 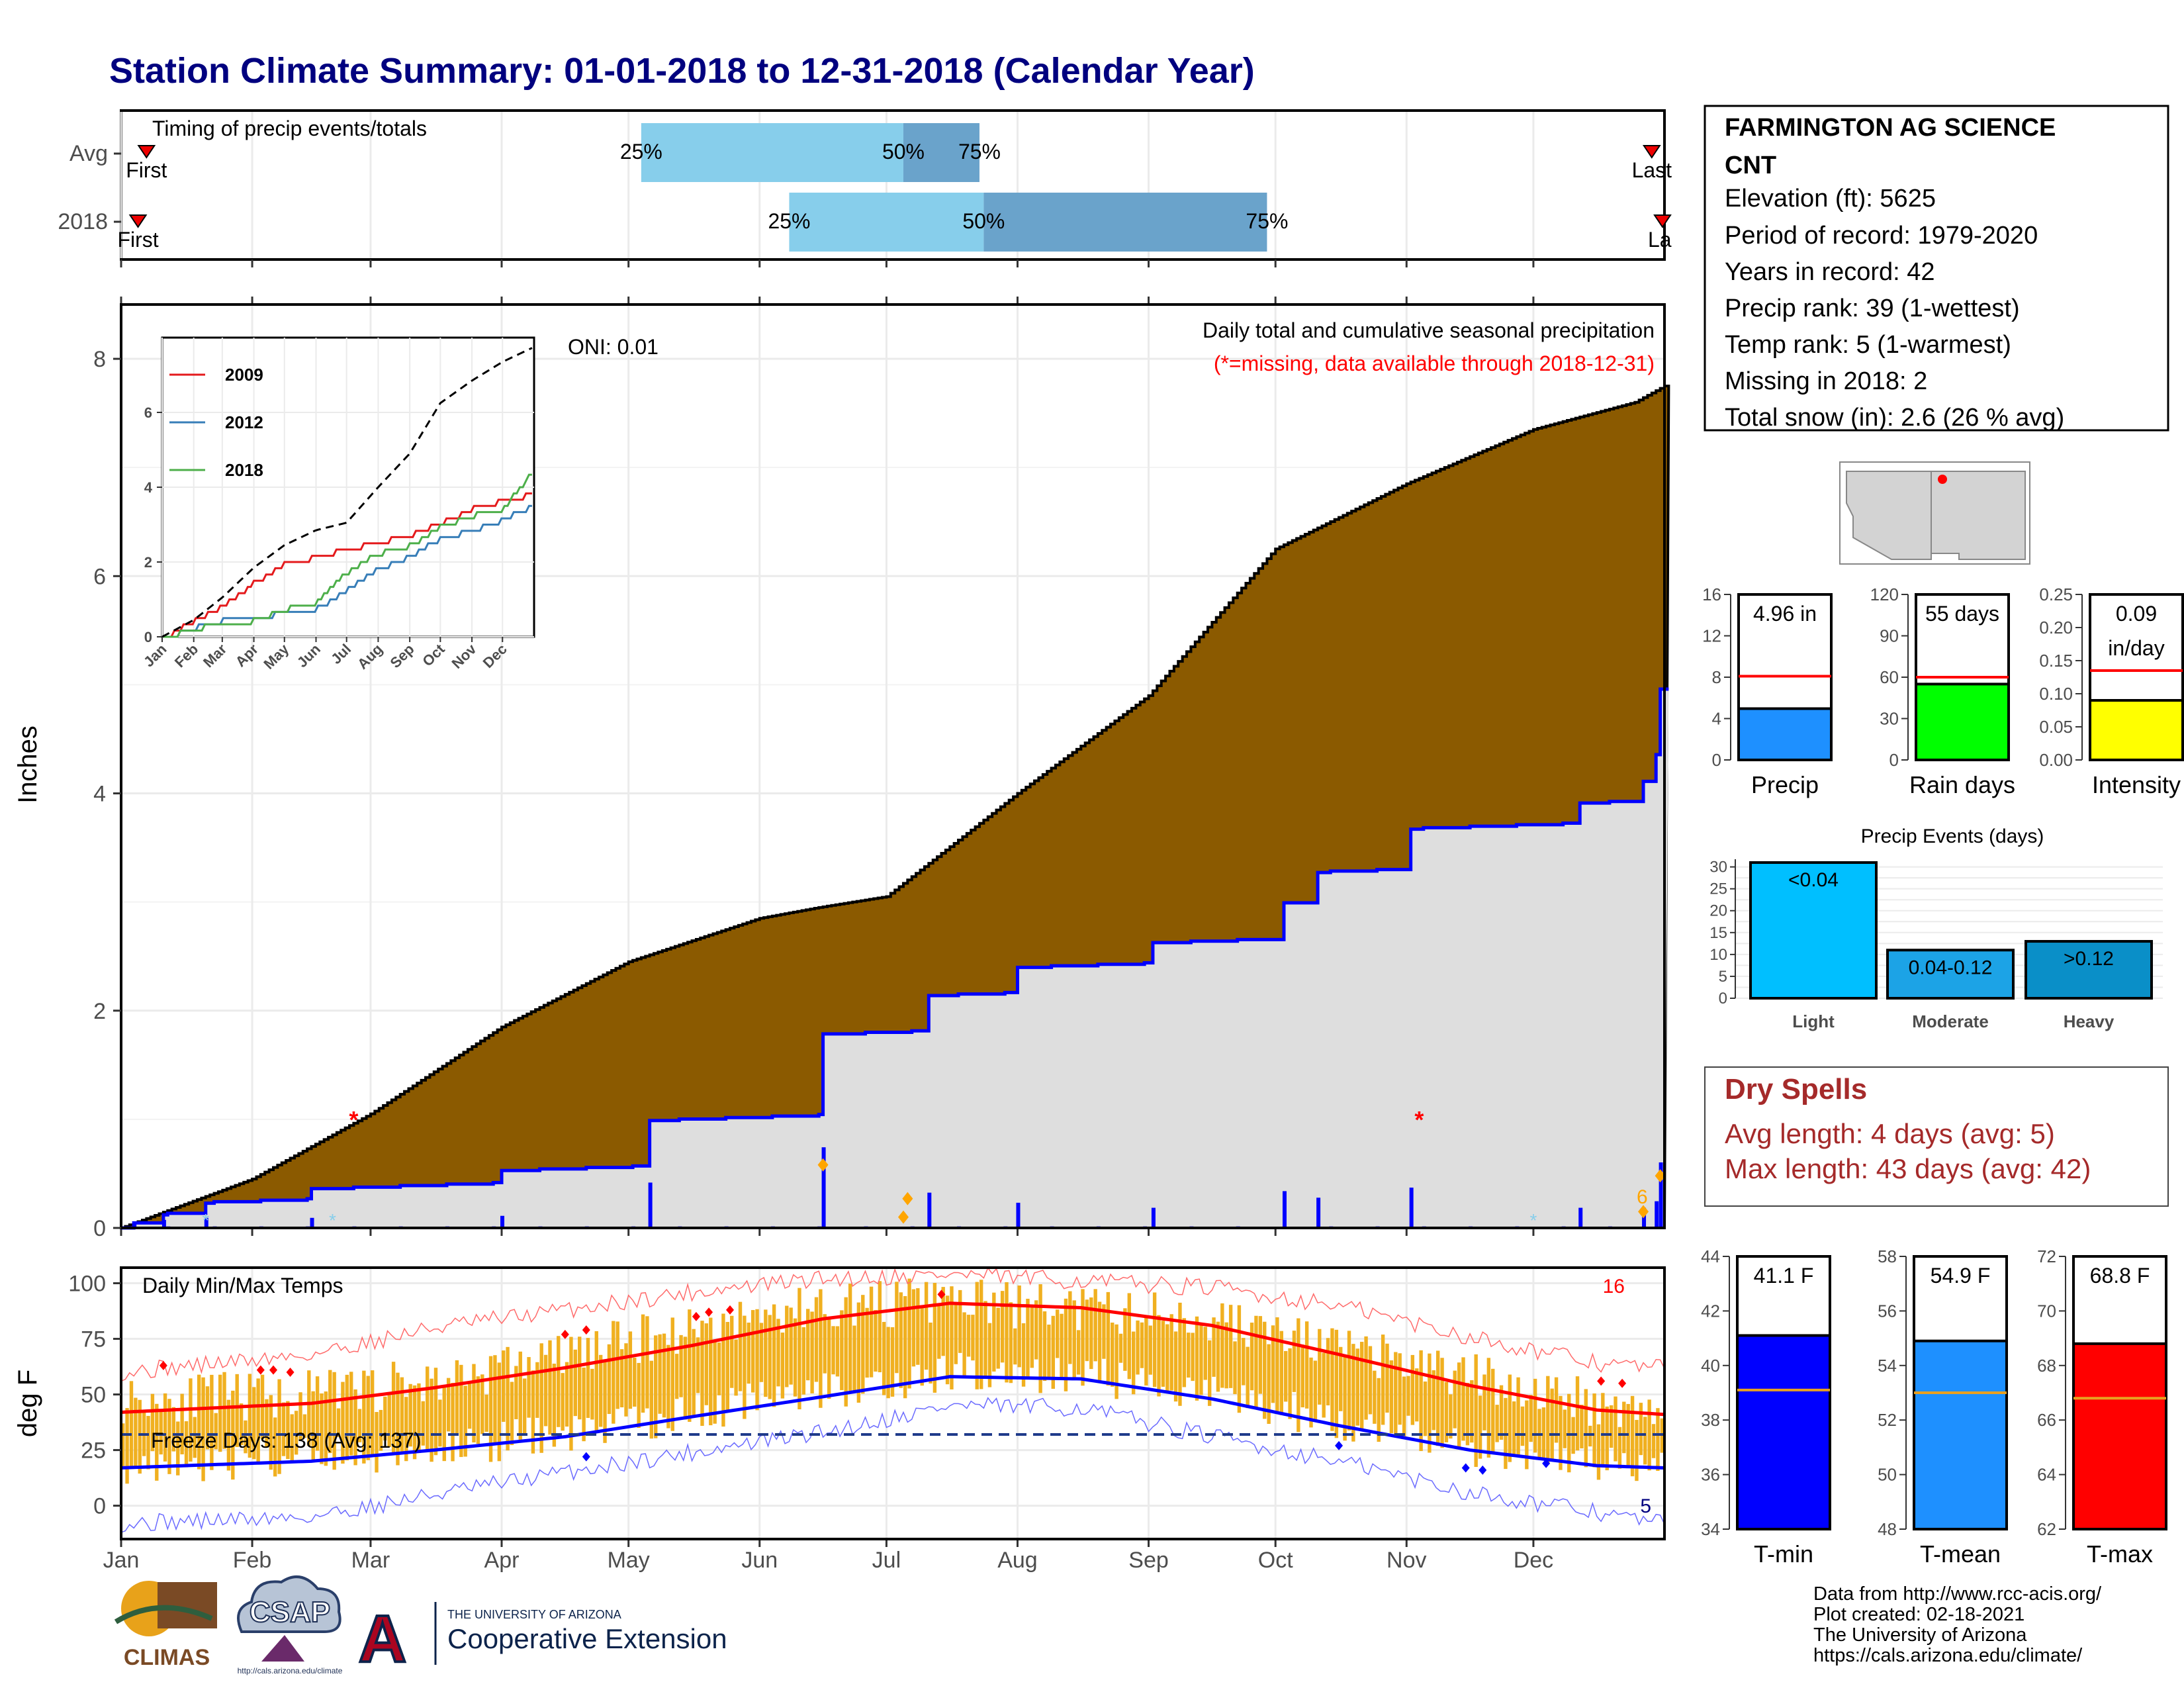 What do you see at coordinates (907, 1198) in the screenshot?
I see `heavy-event-marker` at bounding box center [907, 1198].